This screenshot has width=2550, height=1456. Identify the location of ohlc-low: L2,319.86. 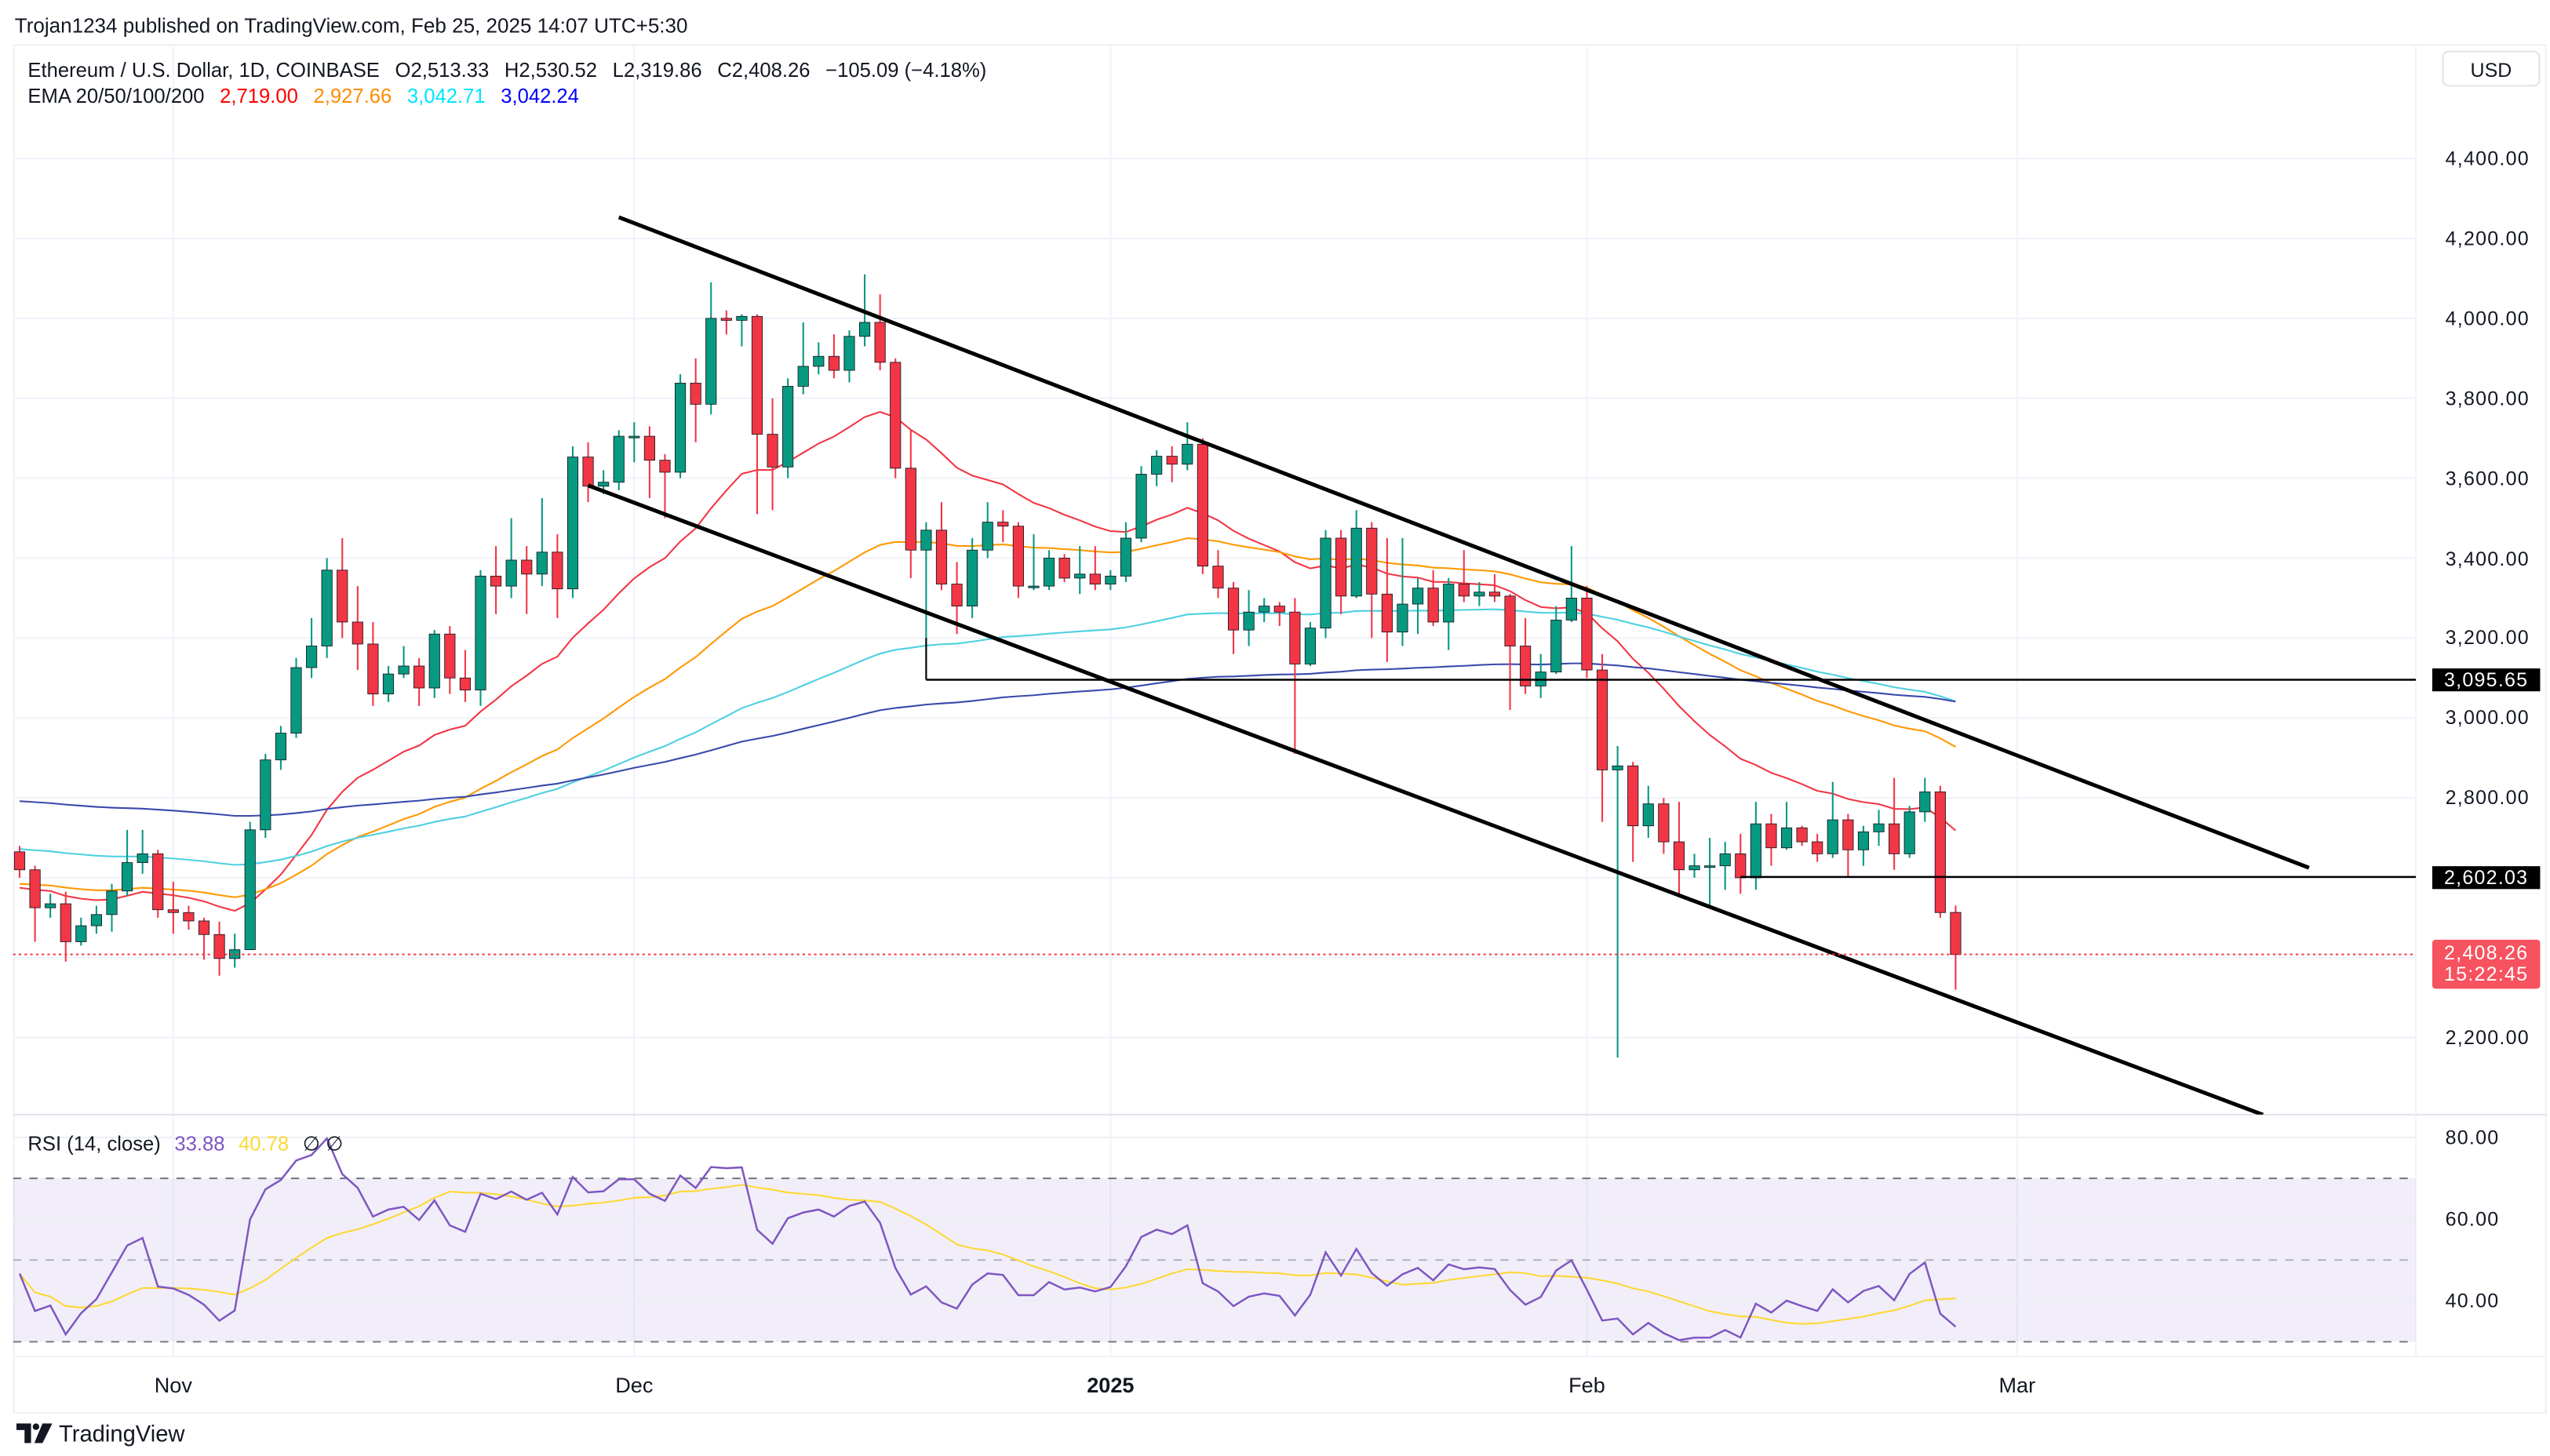
(657, 70).